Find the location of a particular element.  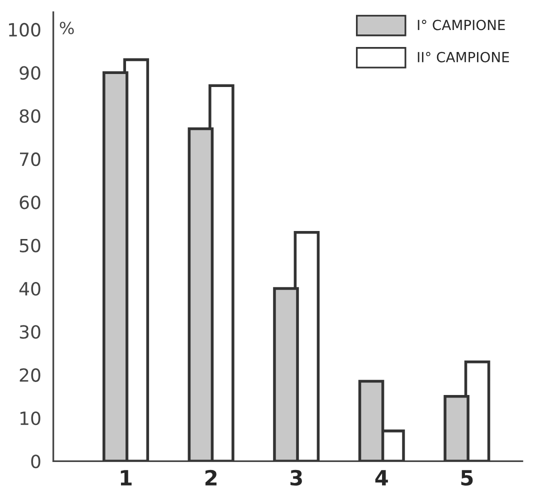

x-tick-label: 4 is located at coordinates (381, 478).